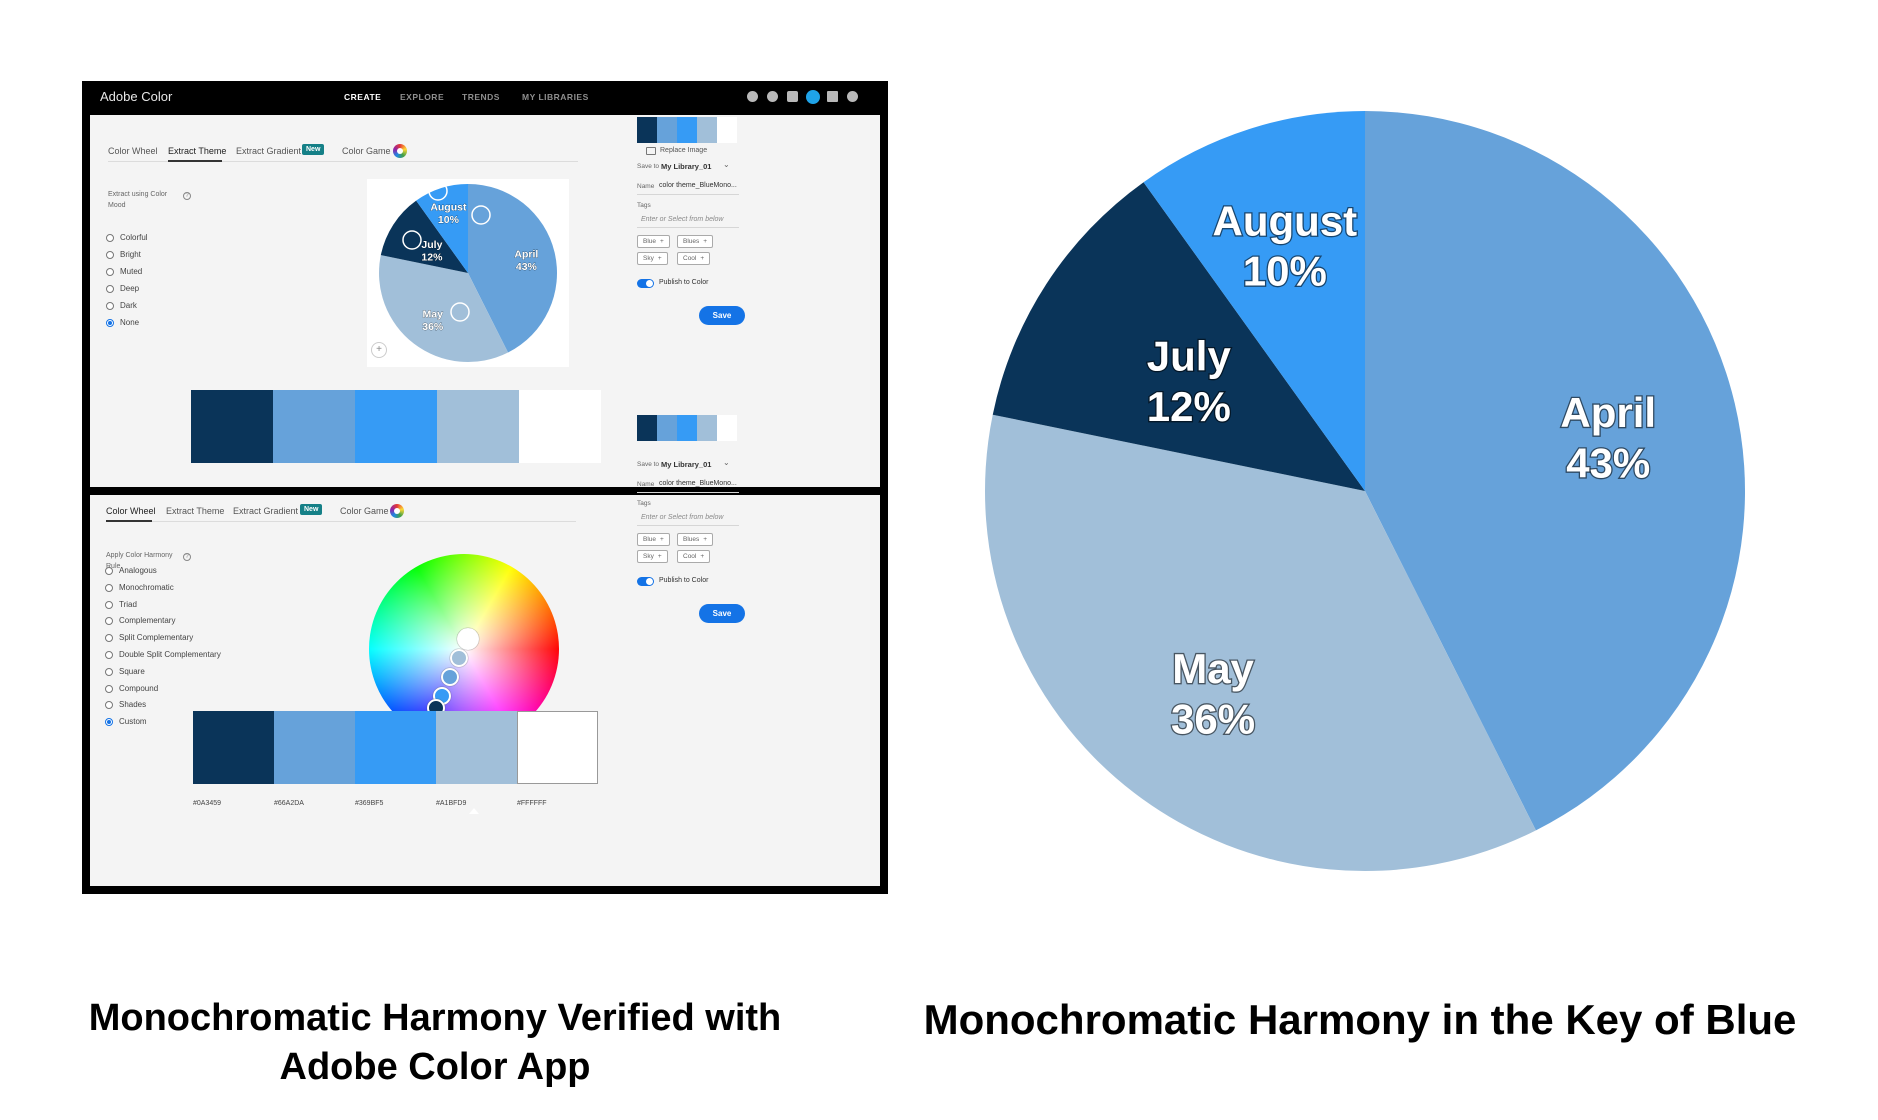 The width and height of the screenshot is (1878, 1120). Describe the element at coordinates (481, 97) in the screenshot. I see `nav-trends: TRENDS` at that location.